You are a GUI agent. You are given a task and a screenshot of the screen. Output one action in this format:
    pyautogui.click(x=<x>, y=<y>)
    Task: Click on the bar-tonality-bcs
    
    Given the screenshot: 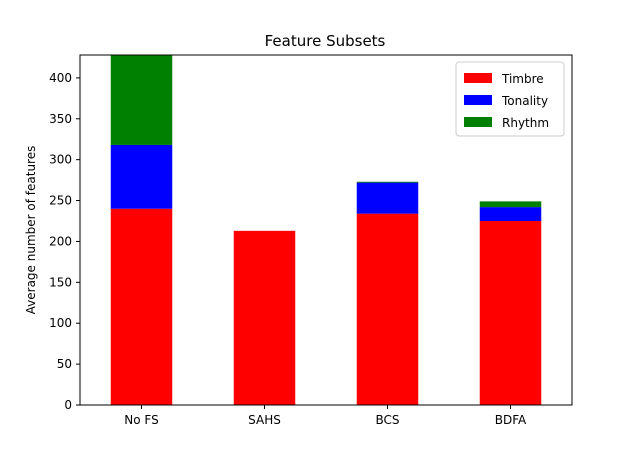 What is the action you would take?
    pyautogui.click(x=387, y=198)
    